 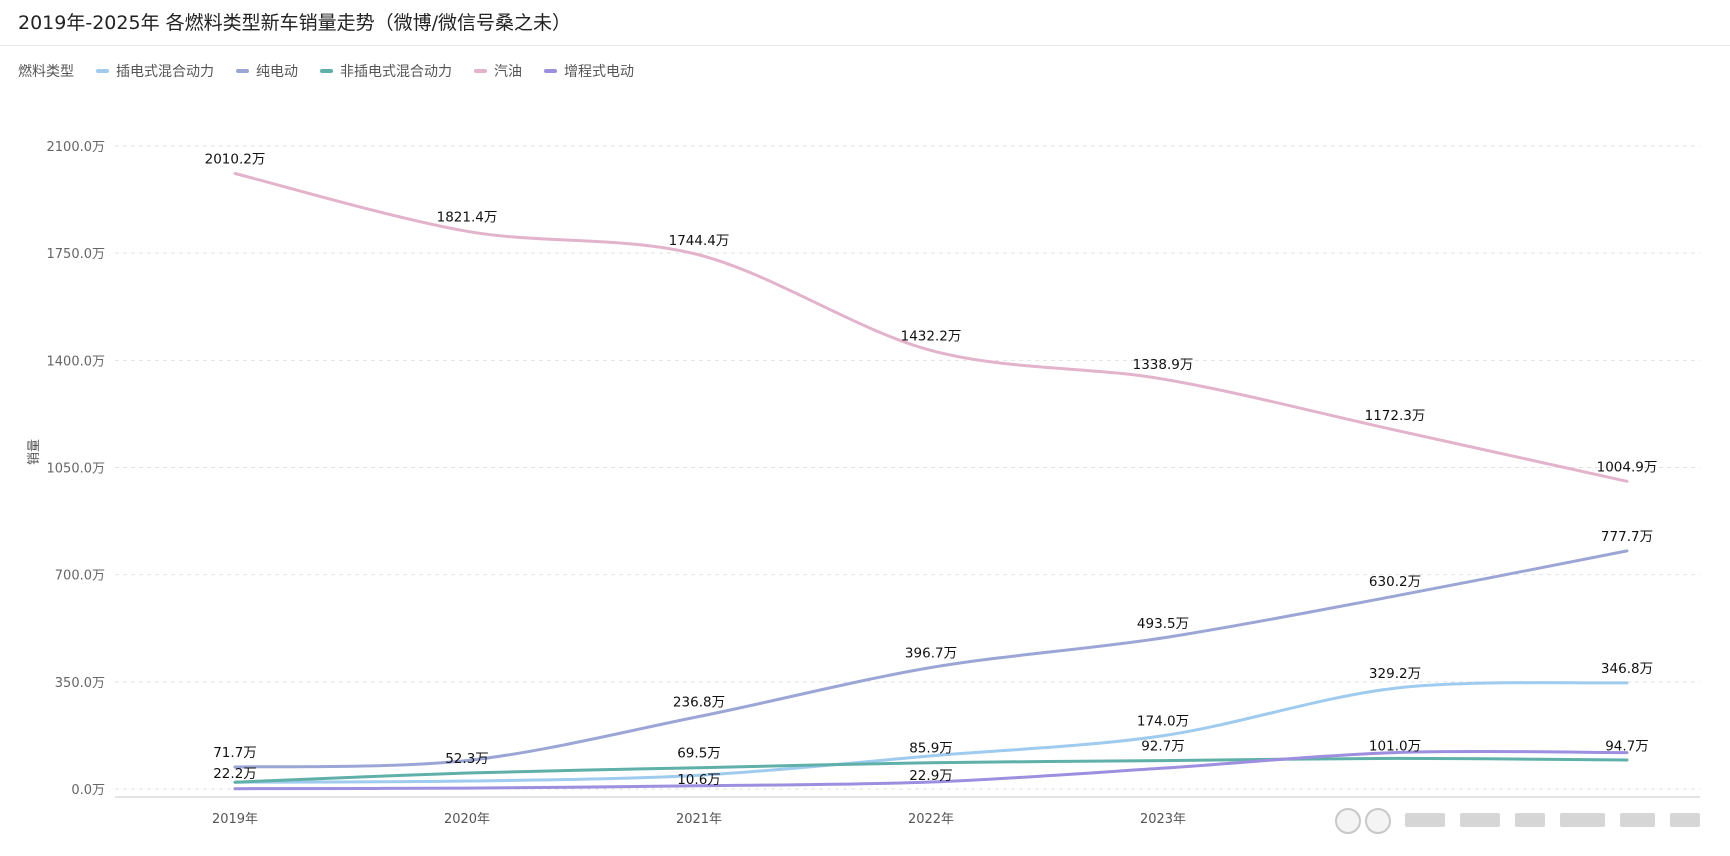 I want to click on data-label: 52.3万, so click(x=467, y=759).